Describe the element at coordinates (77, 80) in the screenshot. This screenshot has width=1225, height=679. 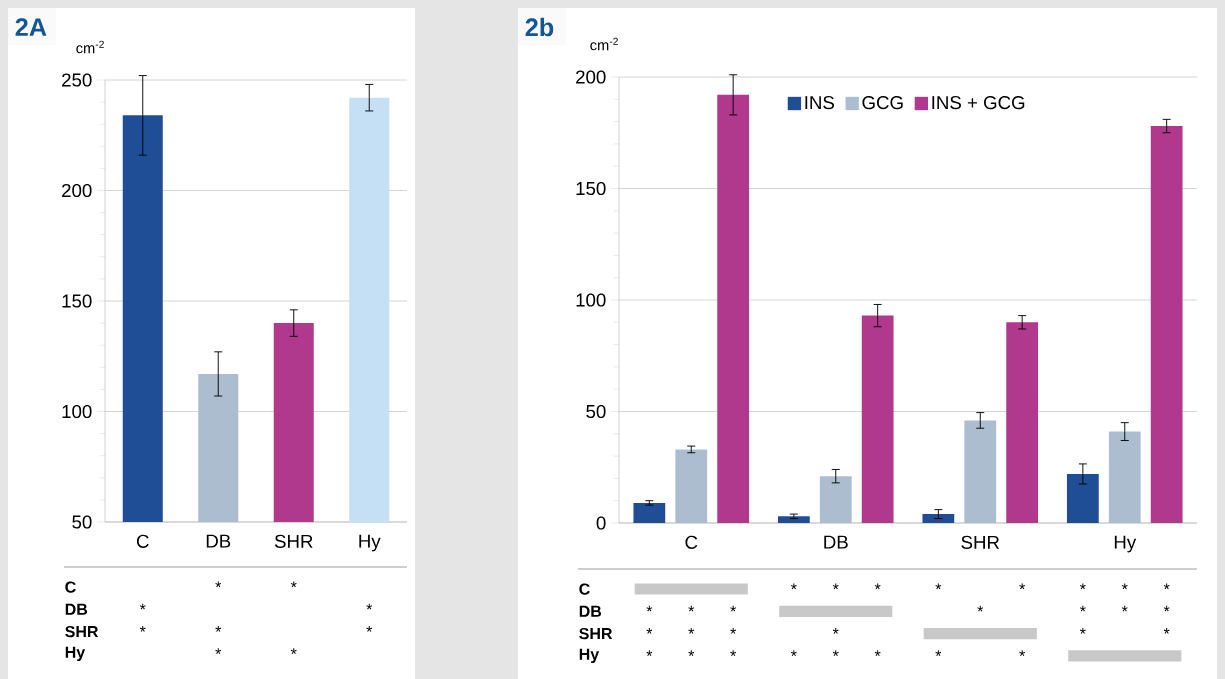
I see `y-tick-label: 250` at that location.